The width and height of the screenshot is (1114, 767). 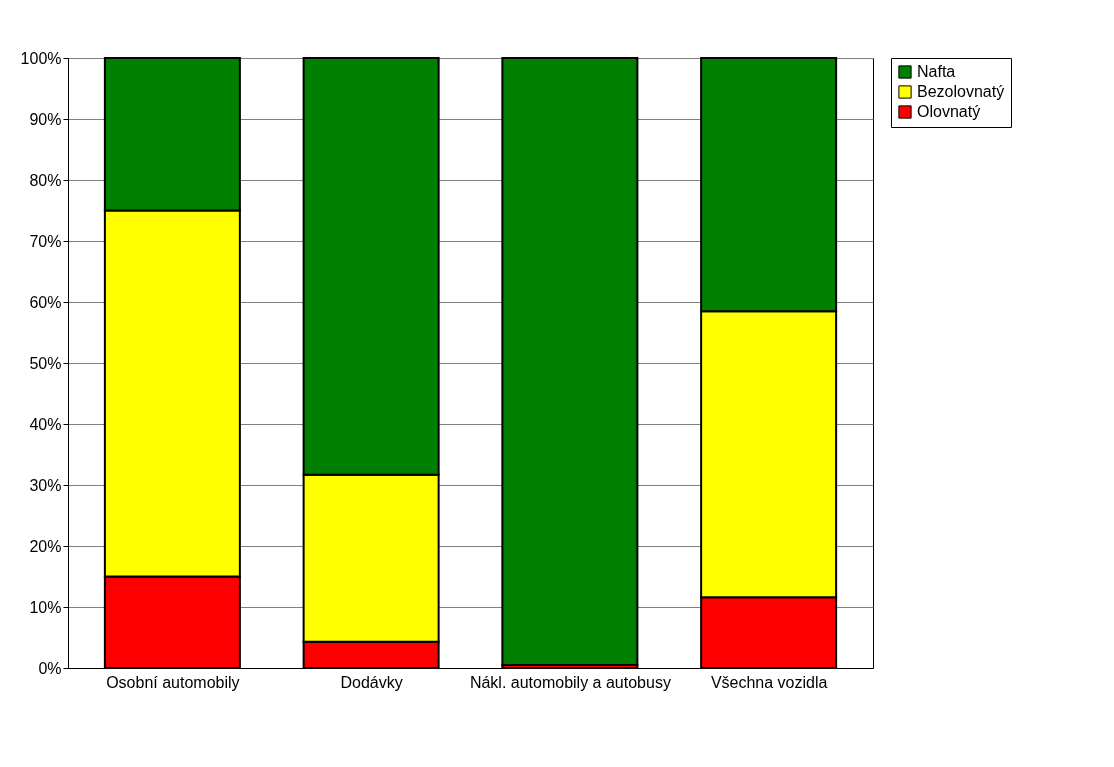 I want to click on x-tick-label: Dodávky, so click(x=371, y=682).